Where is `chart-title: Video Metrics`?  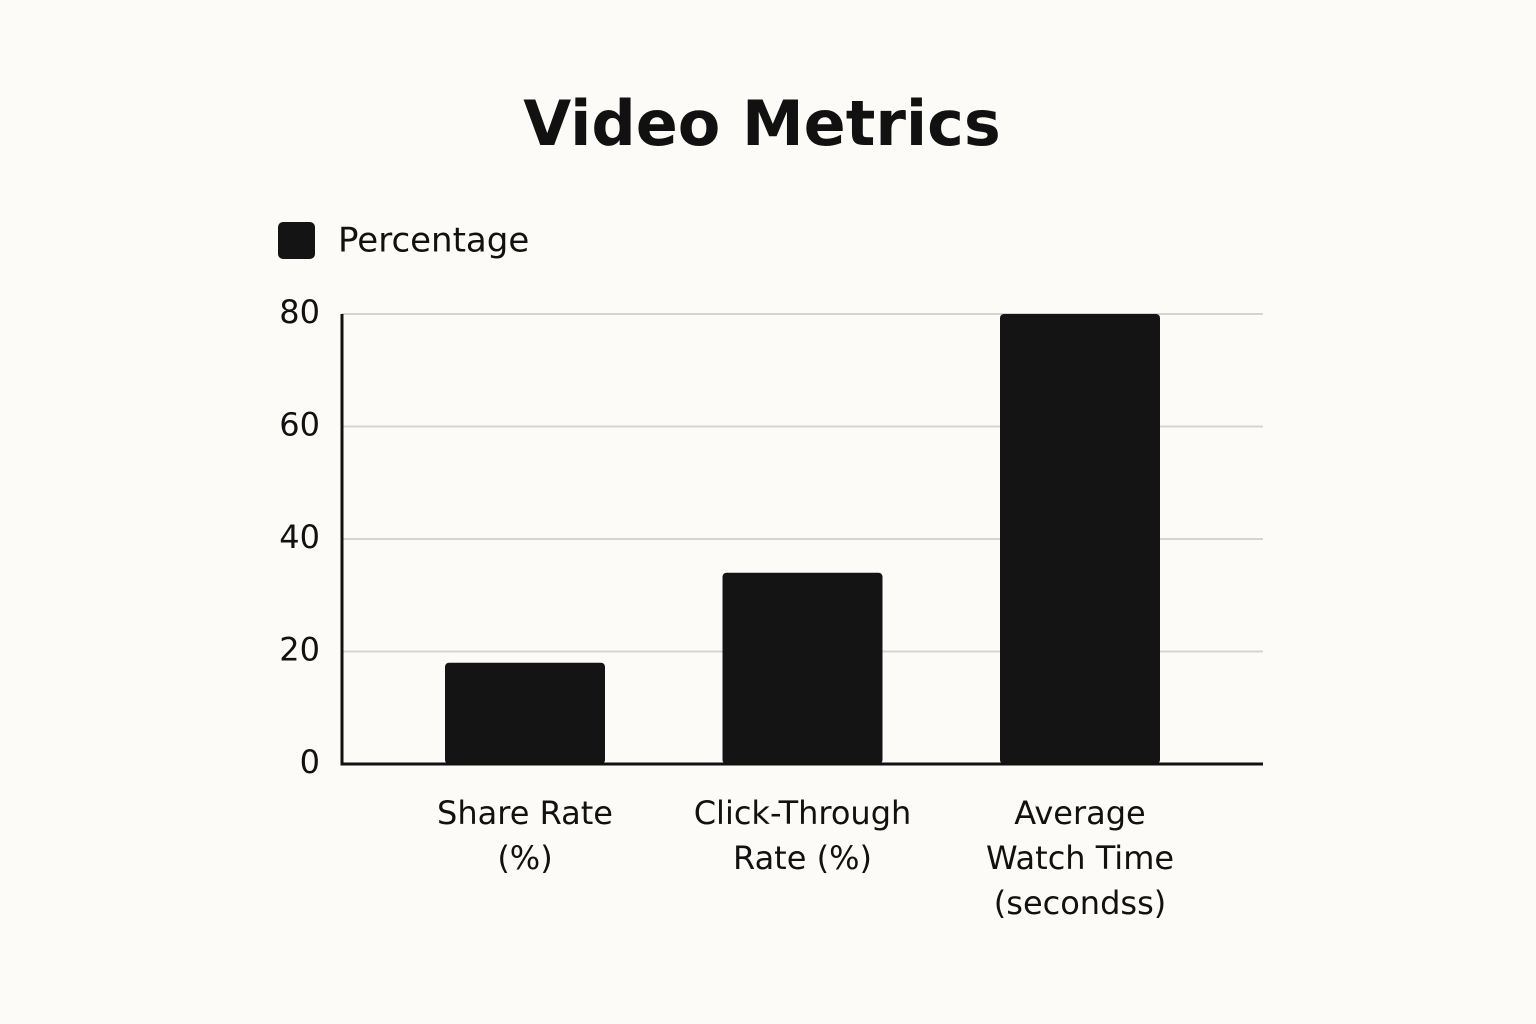
chart-title: Video Metrics is located at coordinates (762, 123).